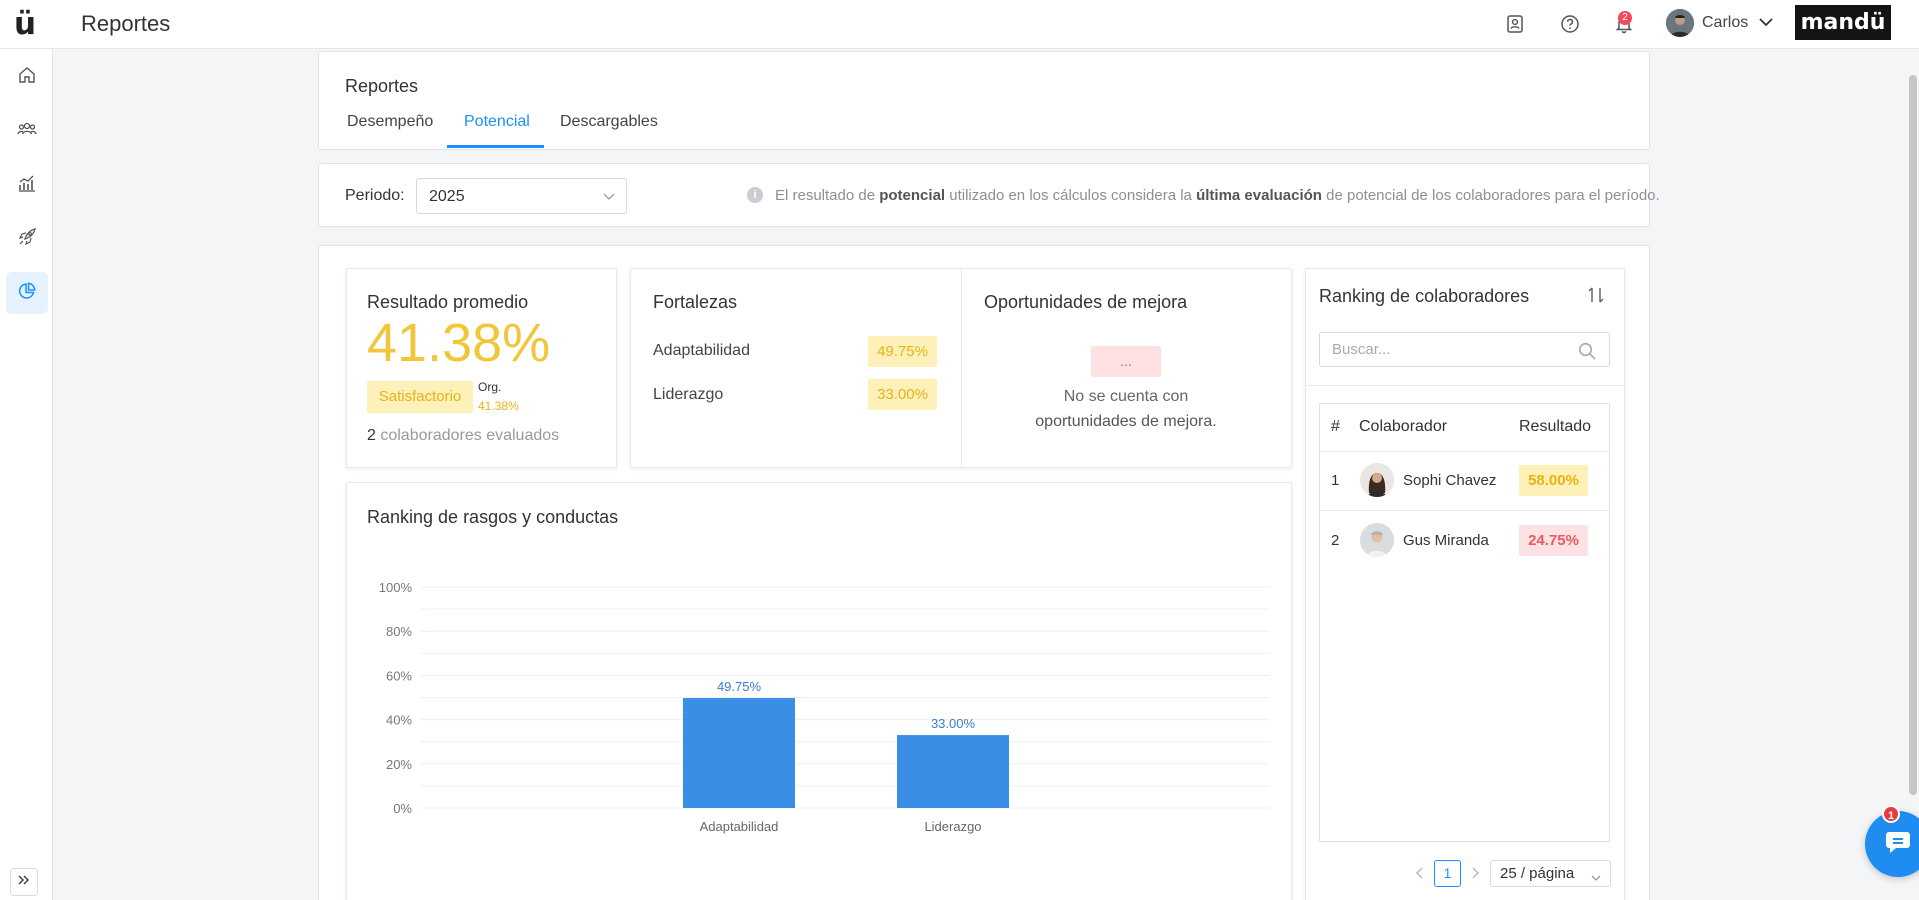  I want to click on y-tick-label: 20%, so click(399, 764).